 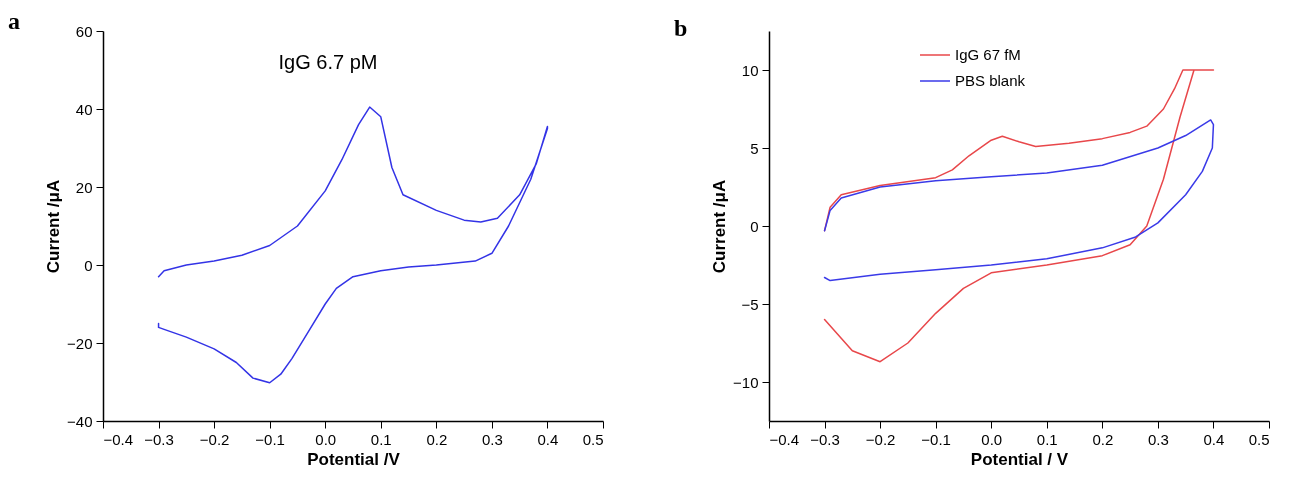 I want to click on y-tick-label: 10, so click(x=750, y=70).